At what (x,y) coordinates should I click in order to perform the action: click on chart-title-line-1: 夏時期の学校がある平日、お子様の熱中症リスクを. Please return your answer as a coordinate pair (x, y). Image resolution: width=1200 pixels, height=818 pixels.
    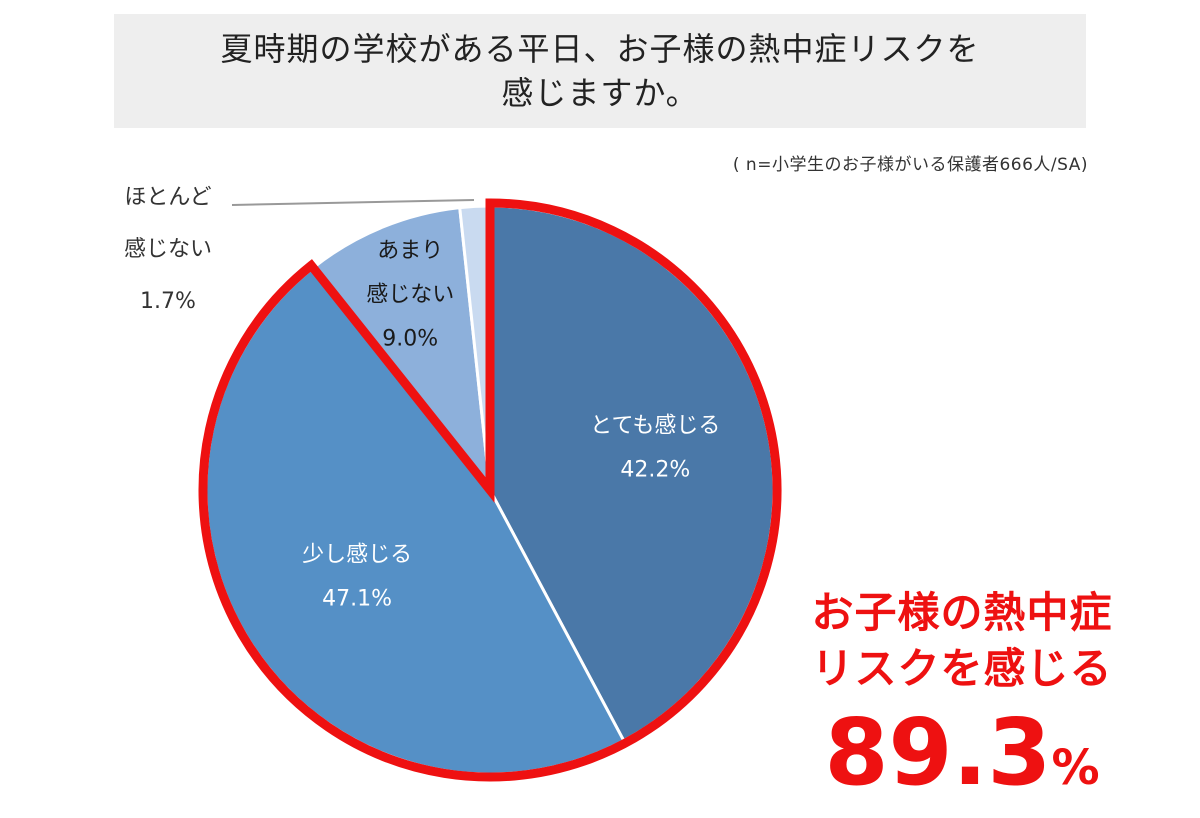
    Looking at the image, I should click on (600, 49).